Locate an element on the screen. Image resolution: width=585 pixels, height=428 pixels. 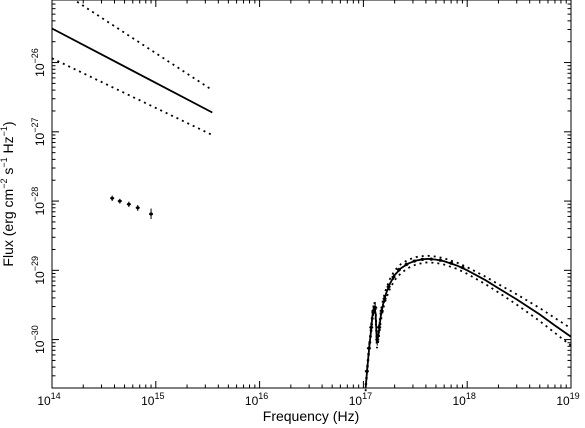
x-tick-label: 1019 is located at coordinates (567, 399).